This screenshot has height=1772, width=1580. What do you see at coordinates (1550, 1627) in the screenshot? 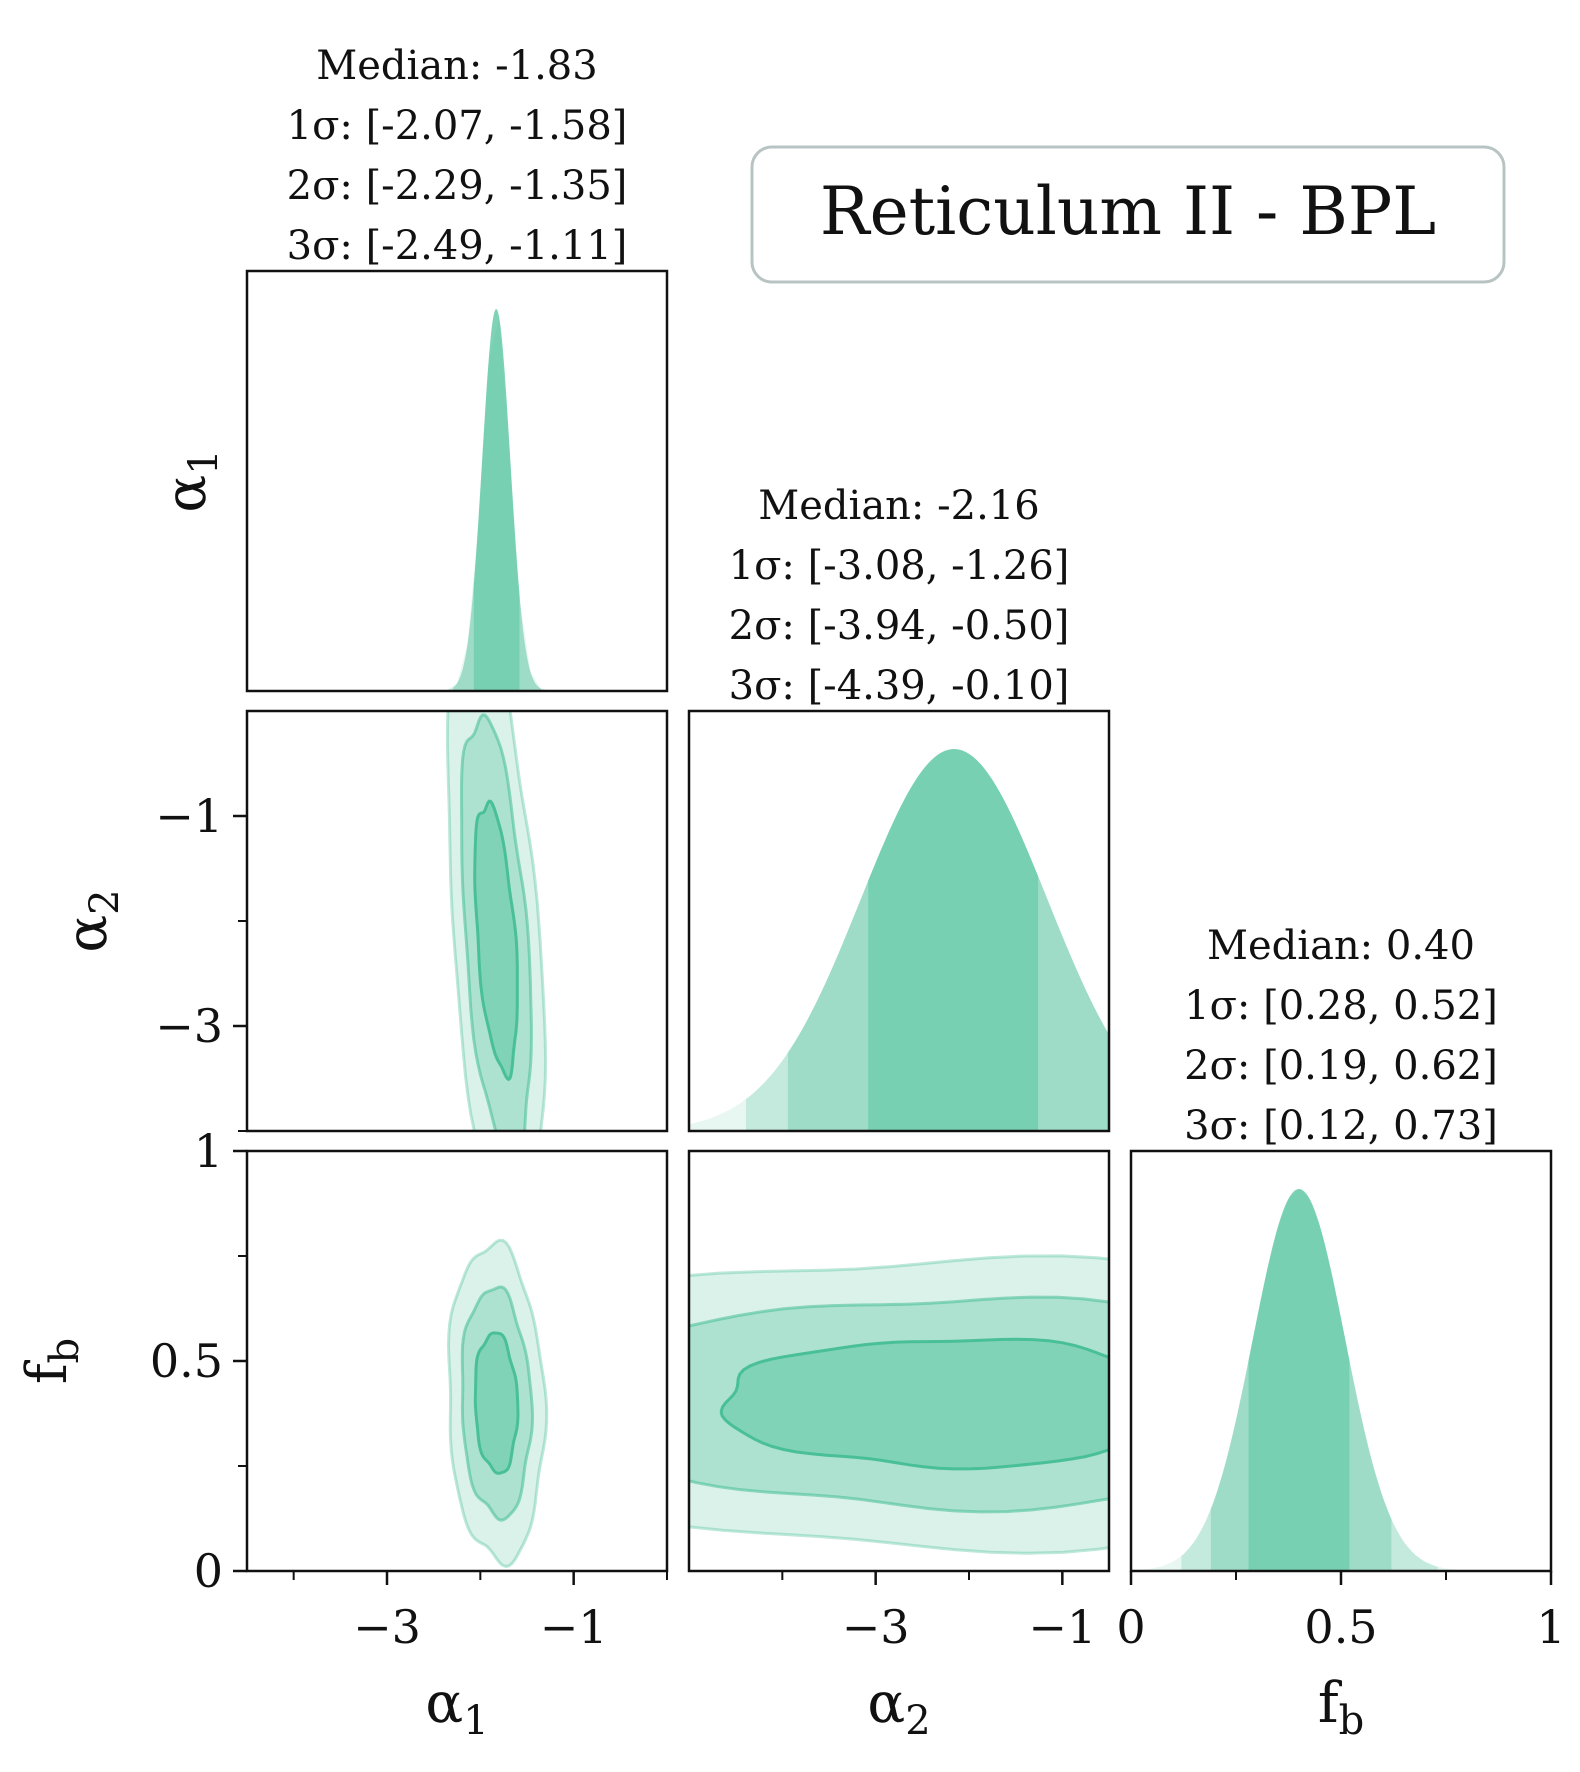
I see `x-tick-label-fb: 1` at bounding box center [1550, 1627].